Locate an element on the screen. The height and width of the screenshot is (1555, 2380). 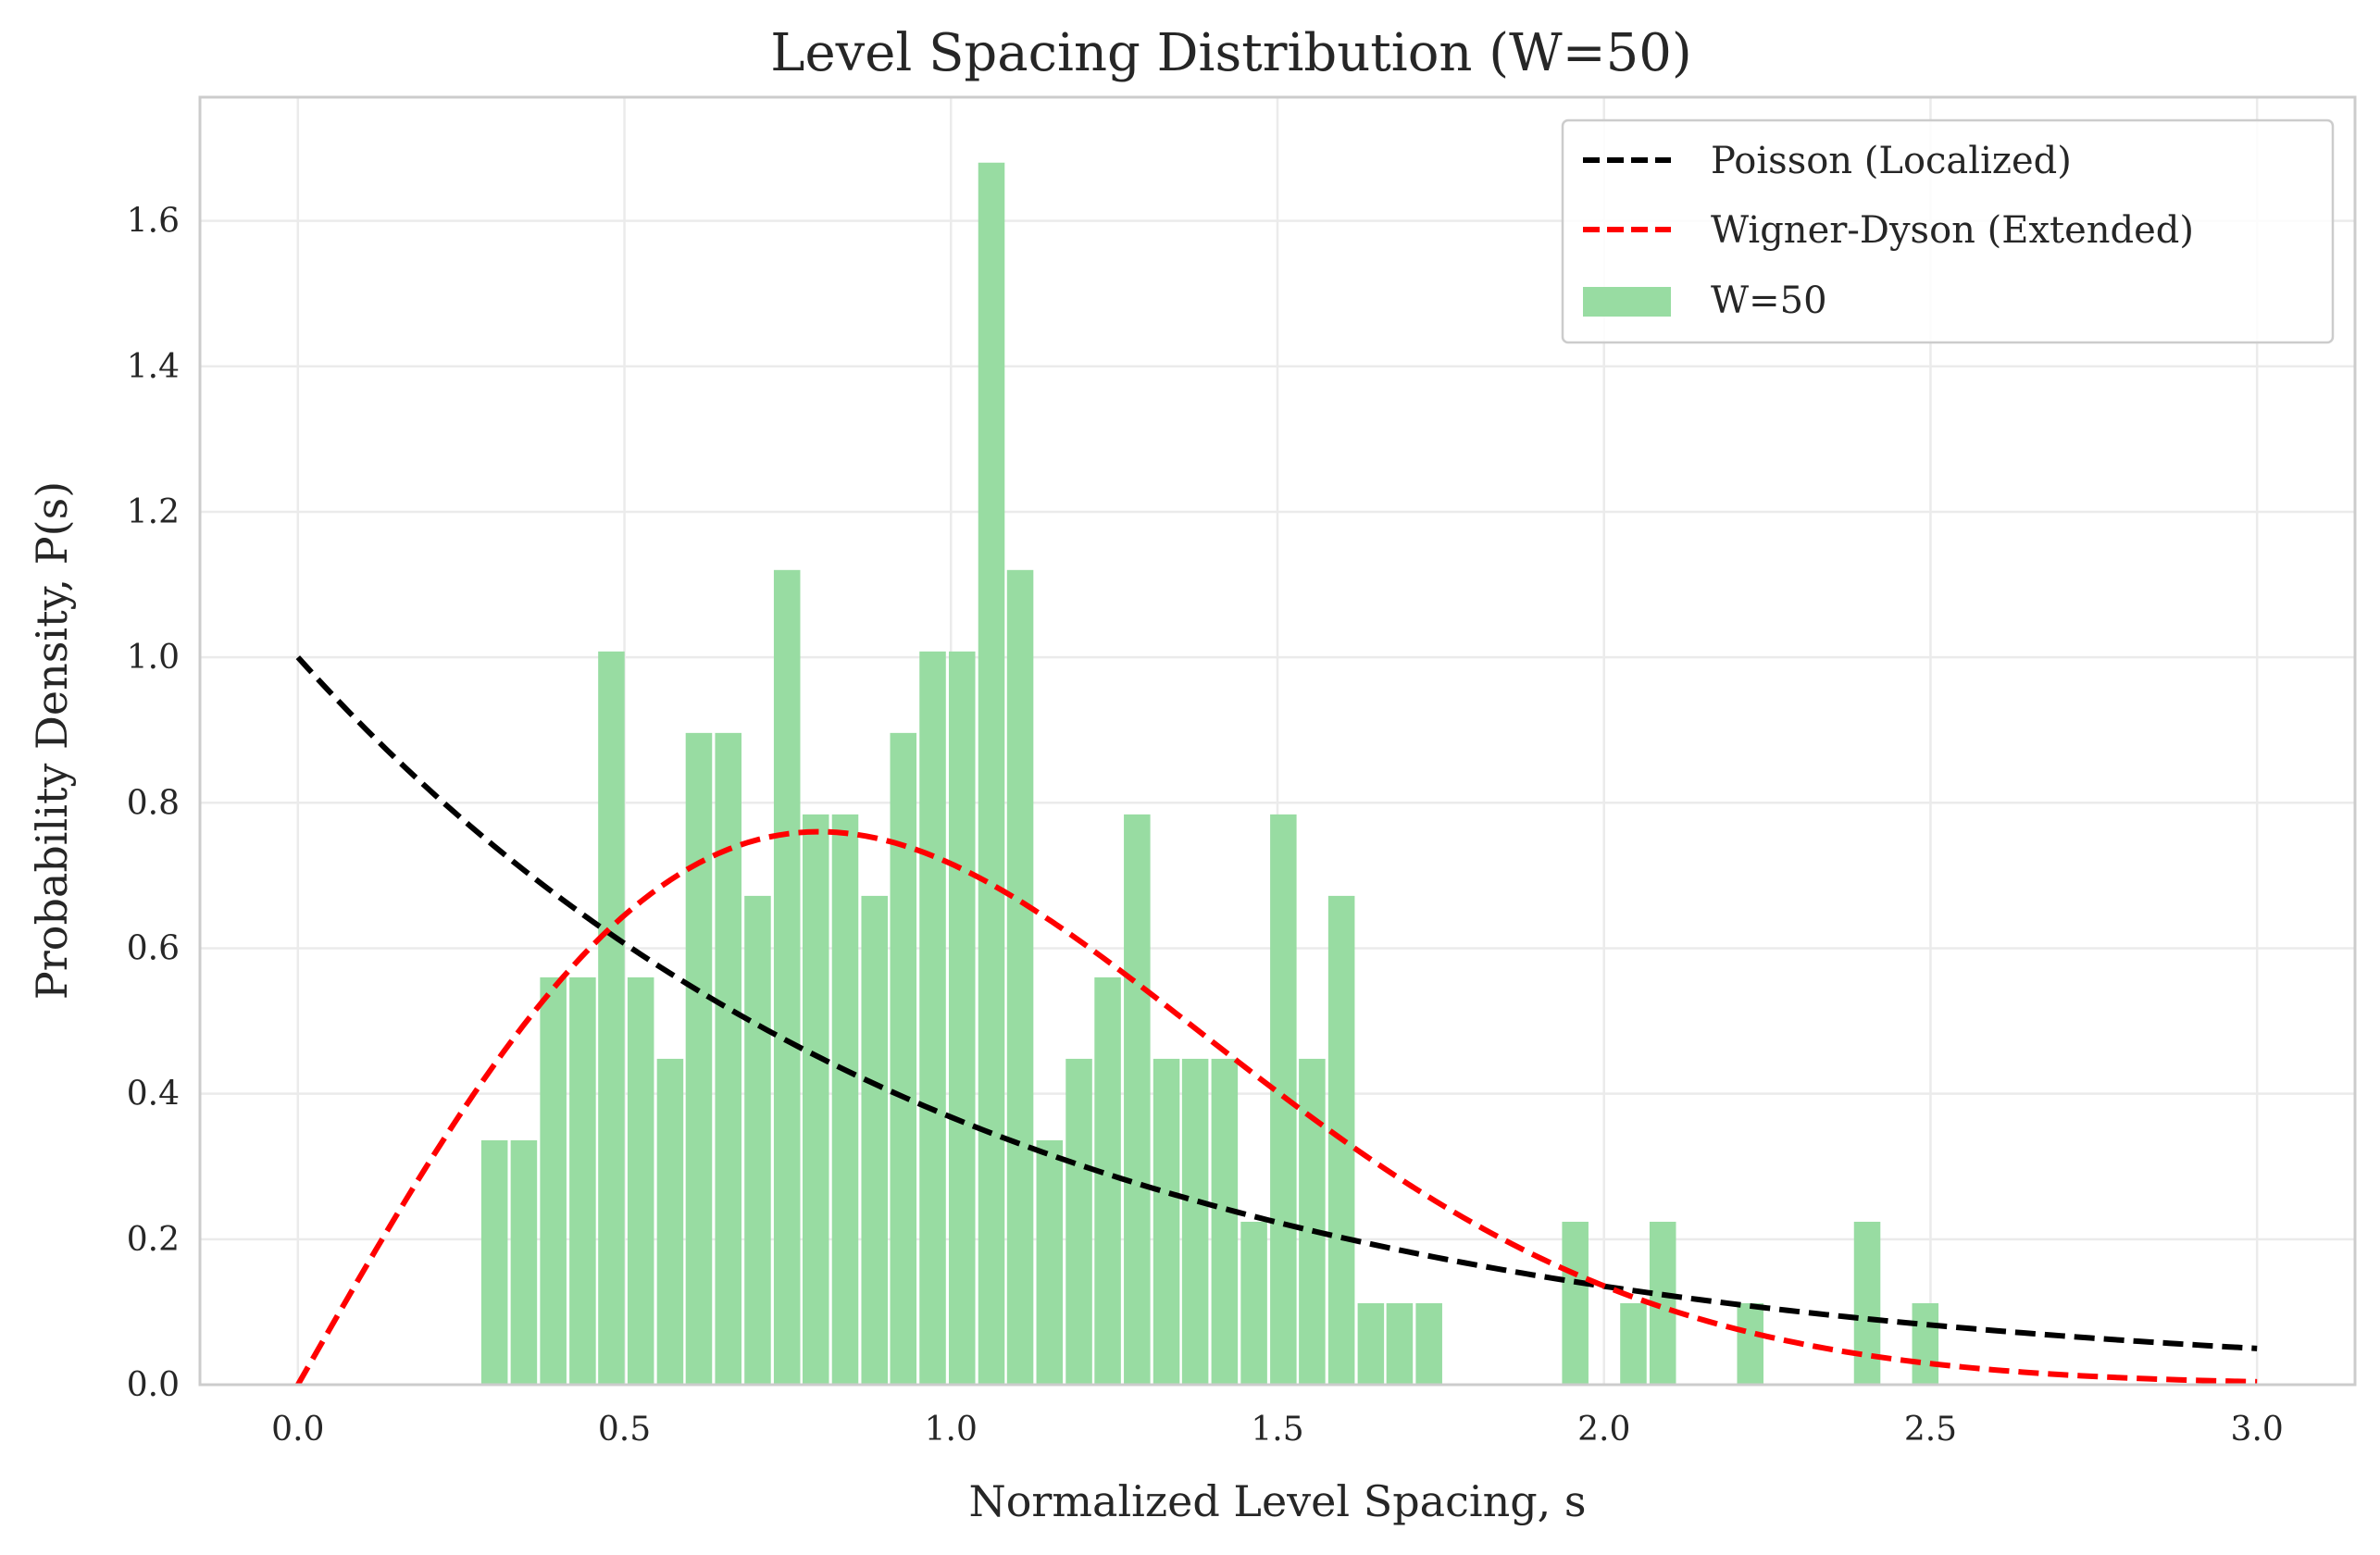
y-tick-label: 1.6 is located at coordinates (153, 222).